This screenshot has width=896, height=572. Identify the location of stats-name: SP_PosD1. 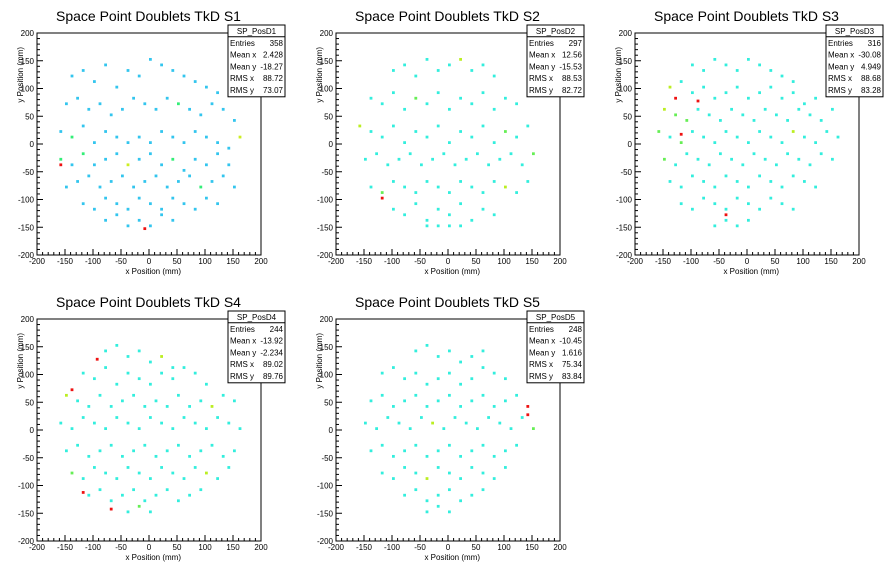
(257, 31).